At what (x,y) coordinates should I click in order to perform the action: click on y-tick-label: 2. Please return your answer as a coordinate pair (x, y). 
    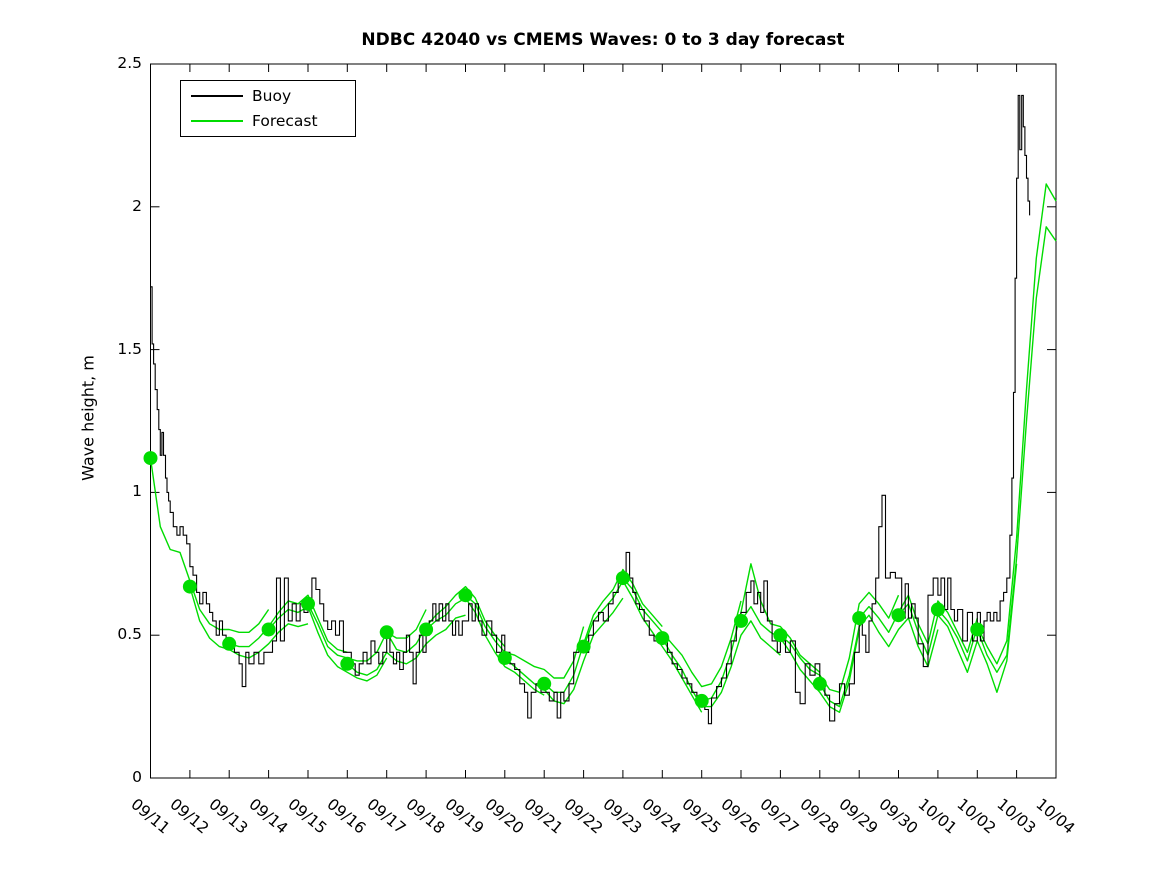
    Looking at the image, I should click on (137, 205).